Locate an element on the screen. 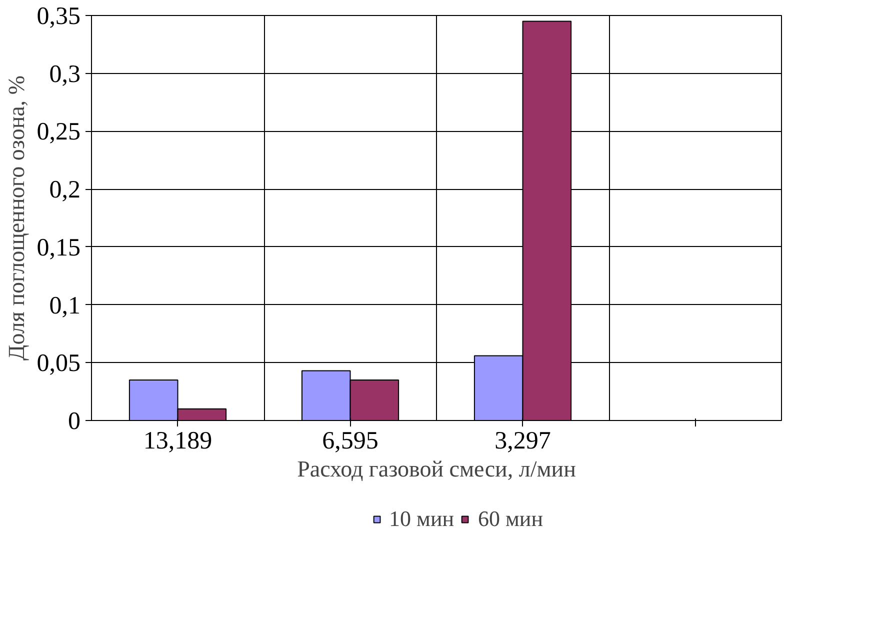 The width and height of the screenshot is (892, 634). x-axis-title: Расход газовой смеси, л/мин is located at coordinates (436, 469).